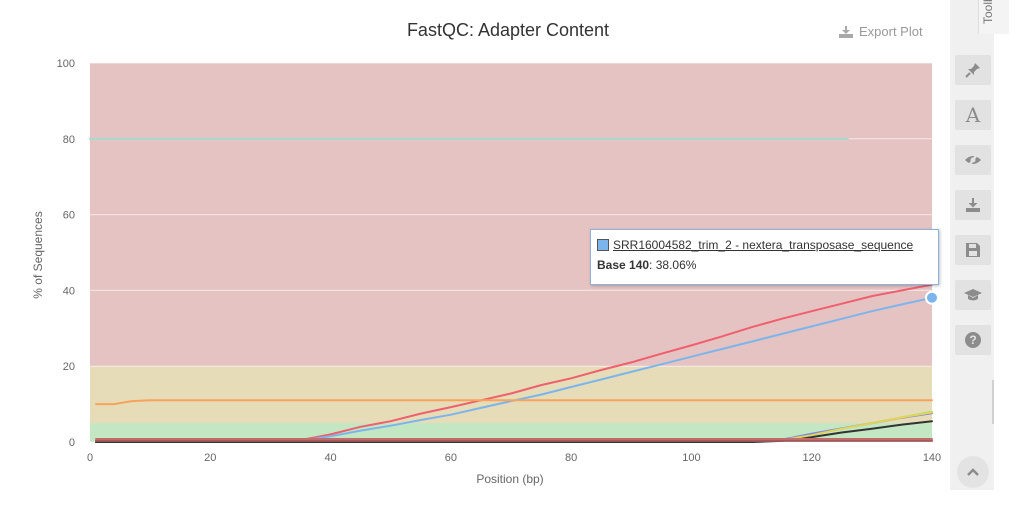 The width and height of the screenshot is (1018, 516). I want to click on series-color-swatch, so click(603, 245).